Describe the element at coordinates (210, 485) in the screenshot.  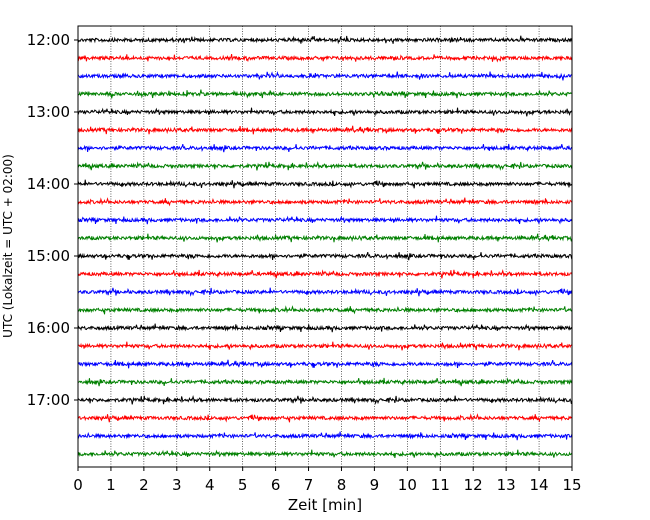
I see `x-tick-label: 4` at that location.